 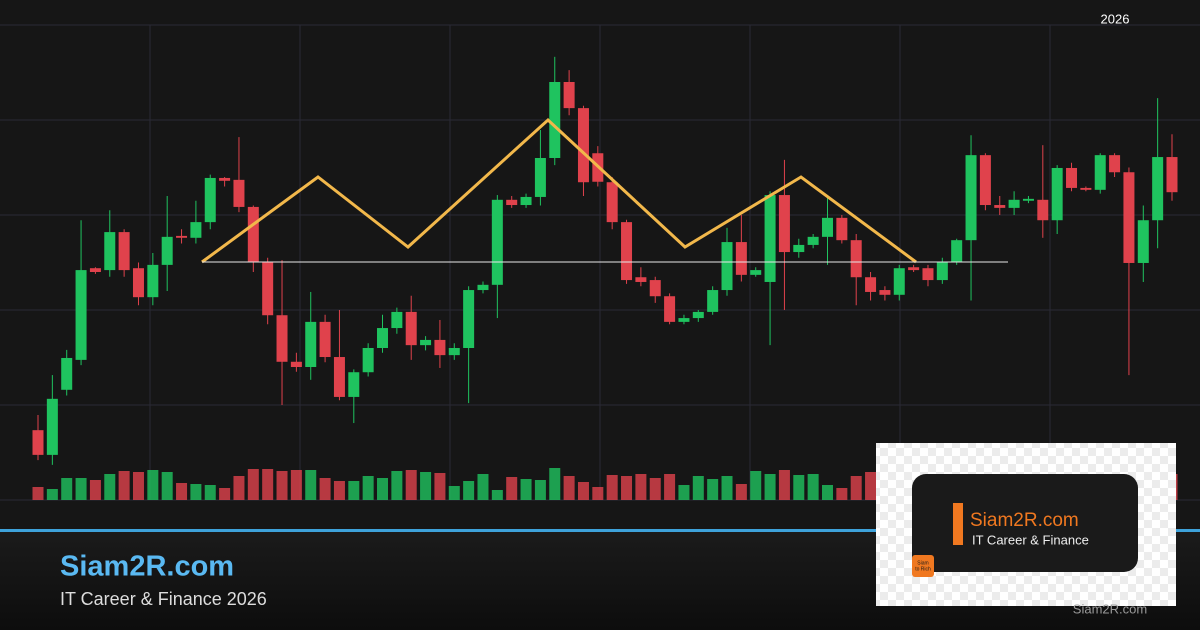 I want to click on divider, so click(x=600, y=530).